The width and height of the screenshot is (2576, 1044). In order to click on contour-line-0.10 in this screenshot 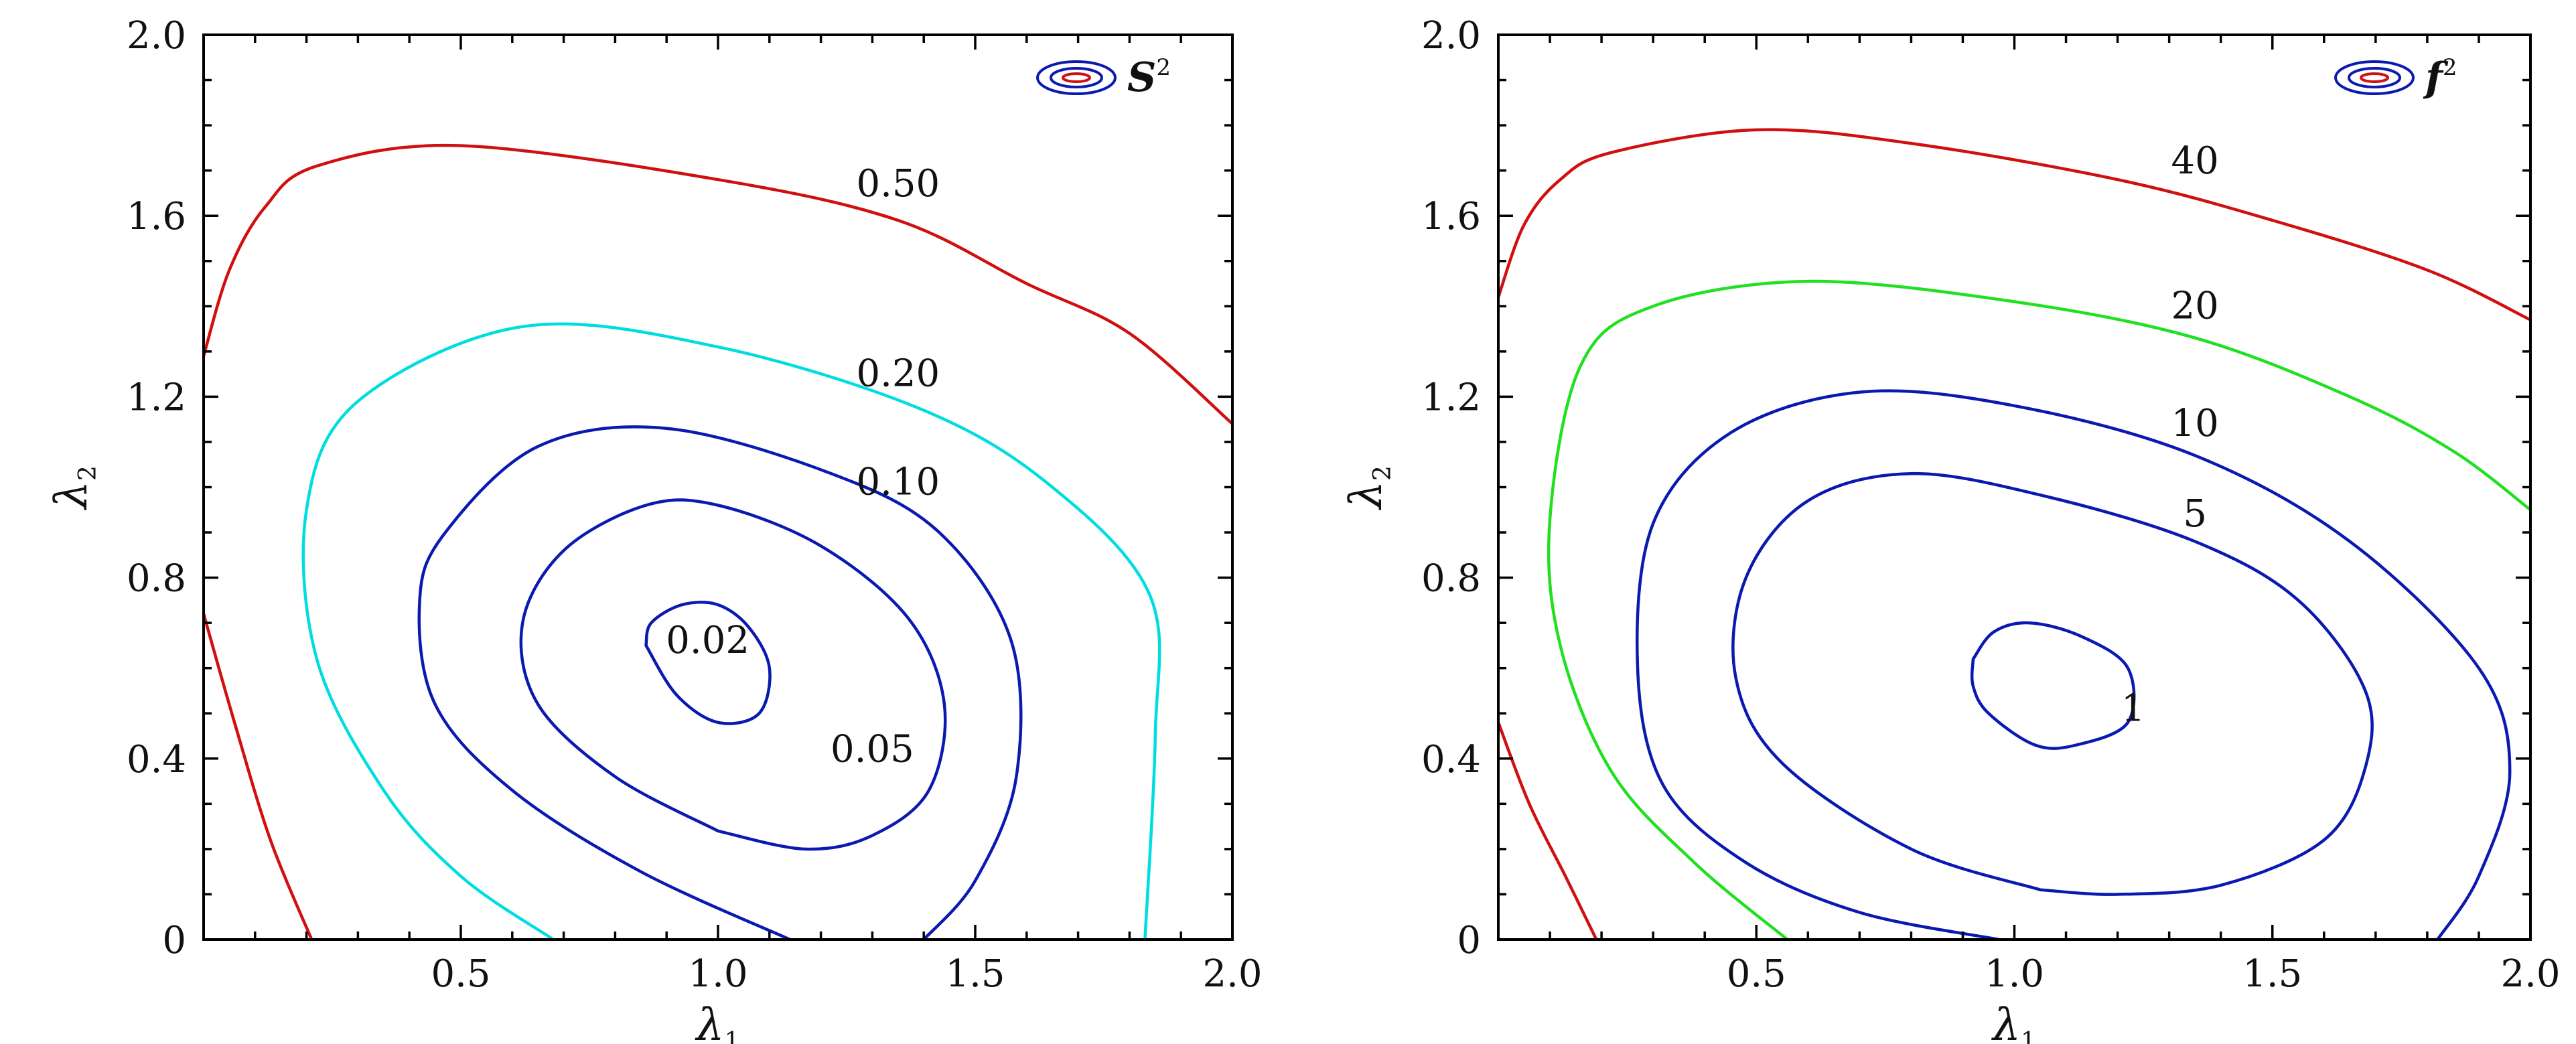, I will do `click(720, 682)`.